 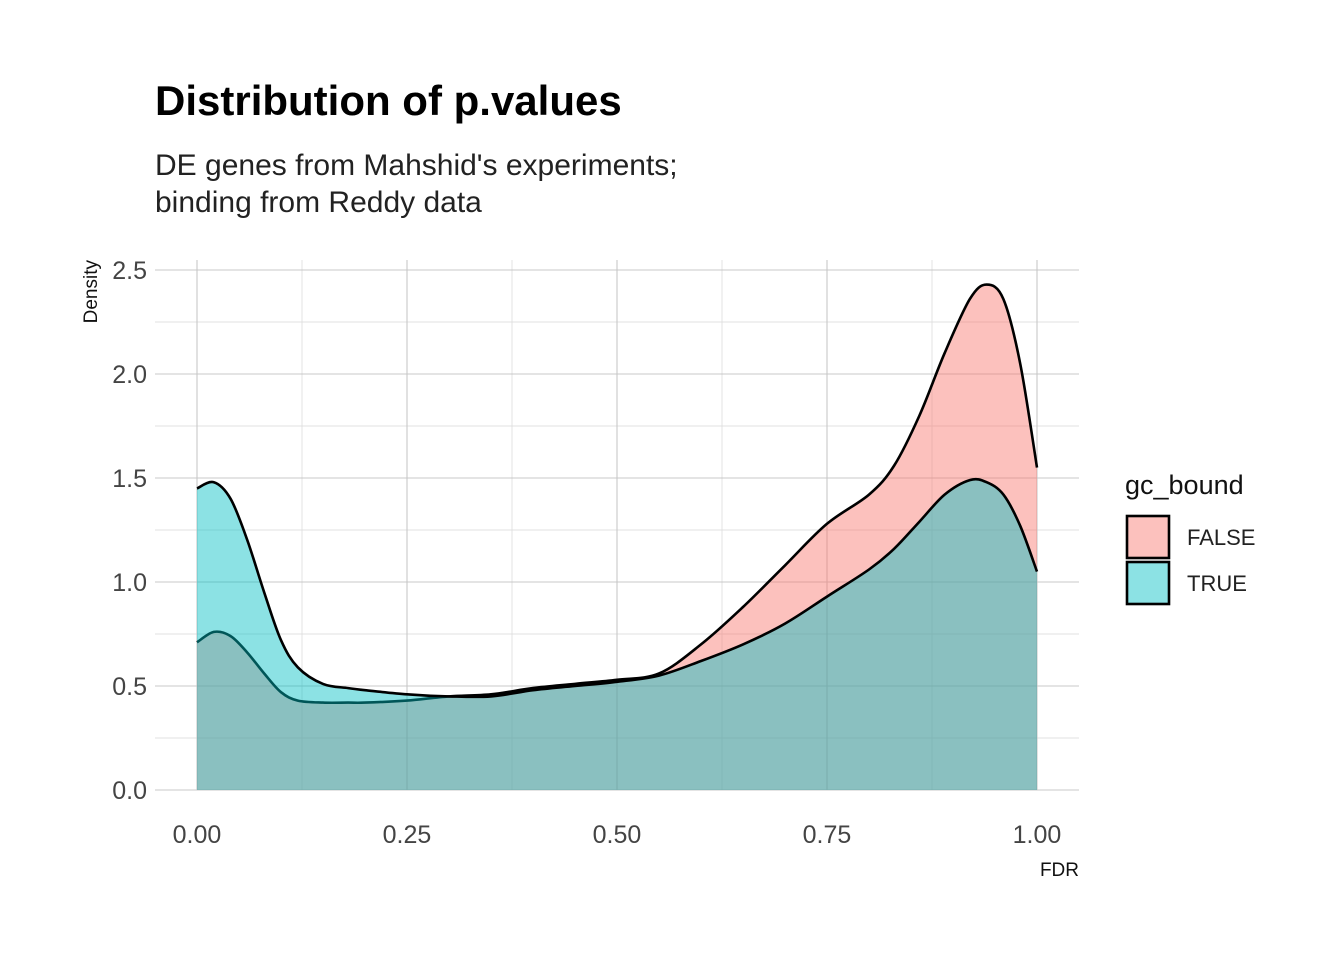 I want to click on x-tick-label: 0.25, so click(x=407, y=835).